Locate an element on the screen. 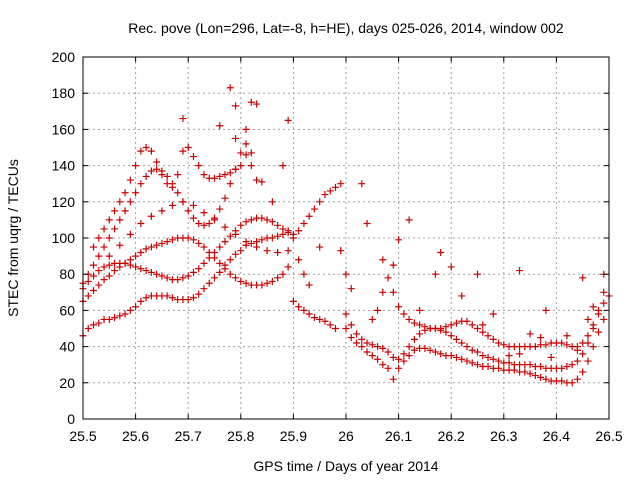 This screenshot has height=480, width=640. x-tick-label: 26 is located at coordinates (346, 436).